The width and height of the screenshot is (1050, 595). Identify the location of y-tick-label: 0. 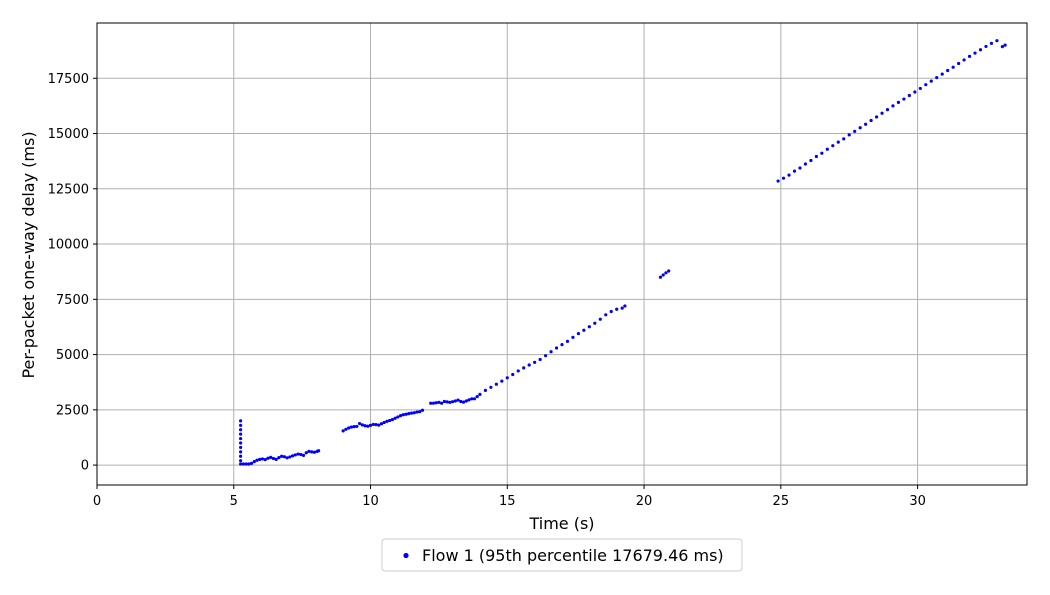
(85, 466).